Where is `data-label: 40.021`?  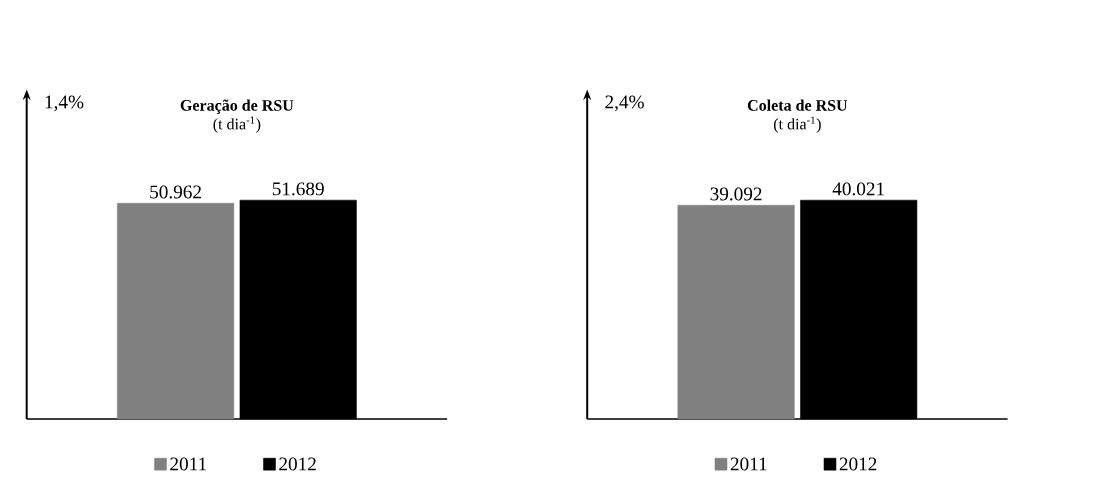
data-label: 40.021 is located at coordinates (858, 189).